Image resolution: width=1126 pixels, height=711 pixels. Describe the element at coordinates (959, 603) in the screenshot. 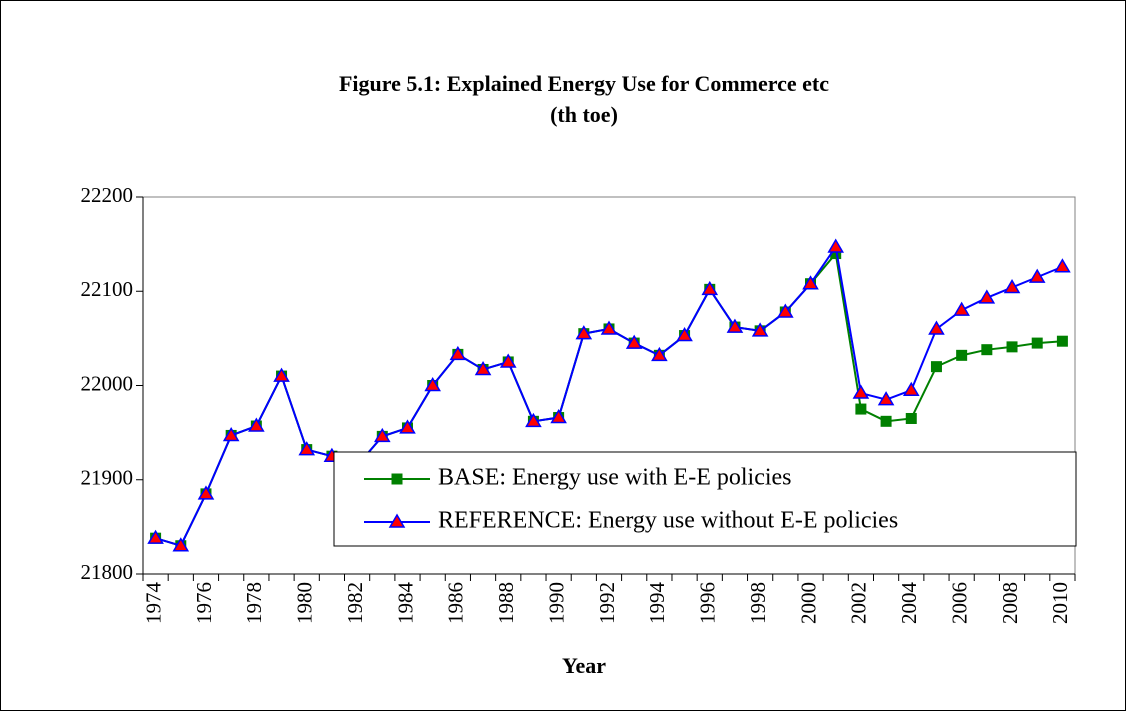

I see `x-tick-label: 2006` at that location.